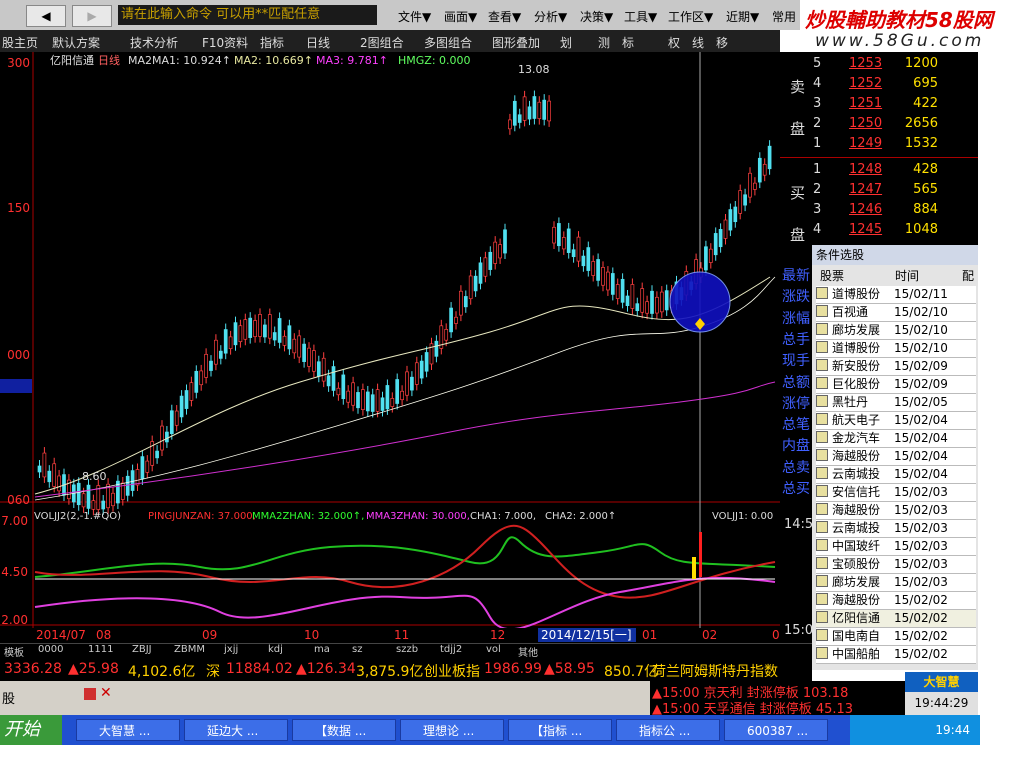 Image resolution: width=1024 pixels, height=768 pixels. What do you see at coordinates (896, 295) in the screenshot?
I see `screener-row: 道博股份 15/02/11` at bounding box center [896, 295].